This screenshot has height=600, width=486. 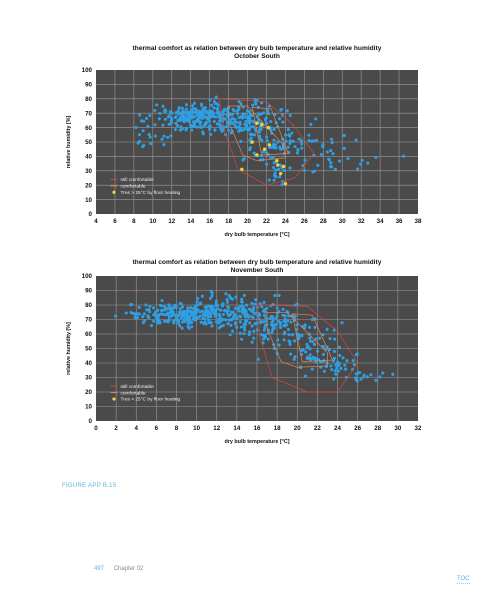 I want to click on legend-label: still comfortable, so click(x=137, y=180).